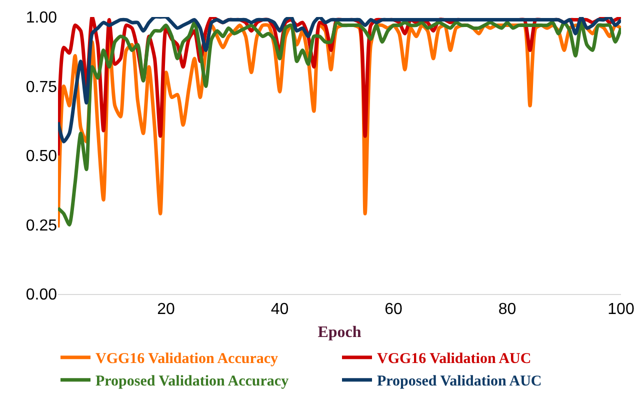 This screenshot has width=639, height=408. I want to click on legend-label: Proposed Validation Accuracy, so click(193, 382).